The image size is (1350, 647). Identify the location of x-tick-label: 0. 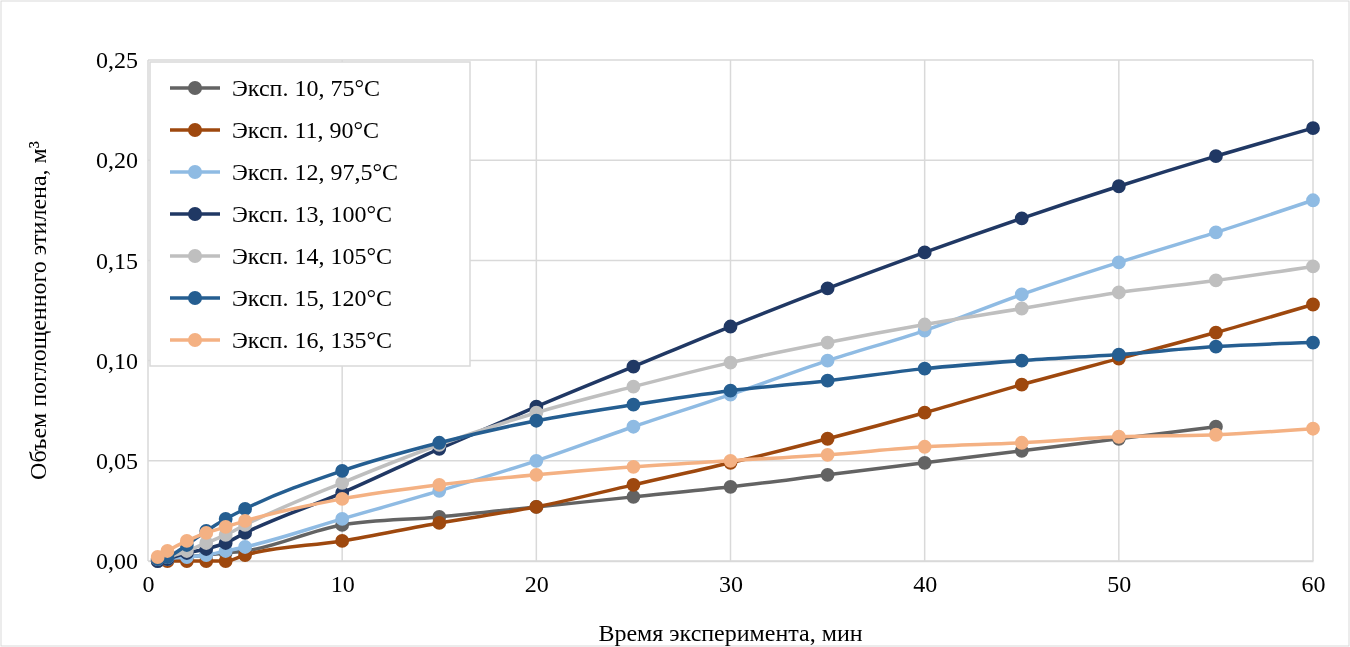
(148, 584).